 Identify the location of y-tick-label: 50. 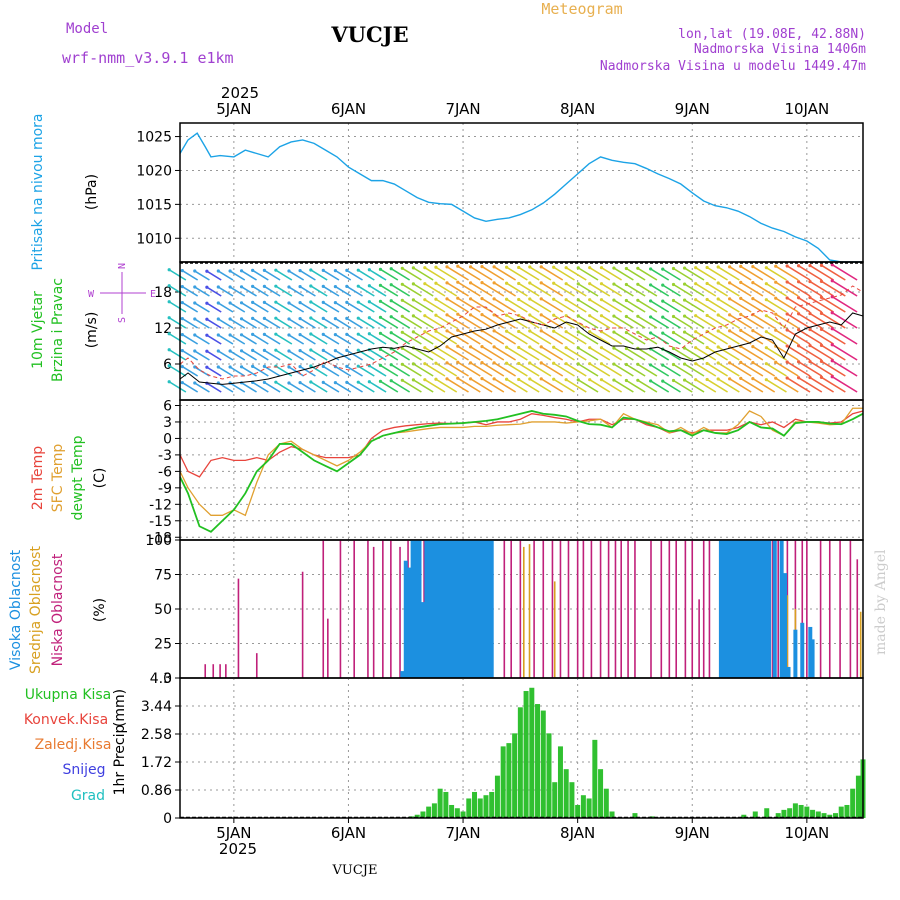
(163, 610).